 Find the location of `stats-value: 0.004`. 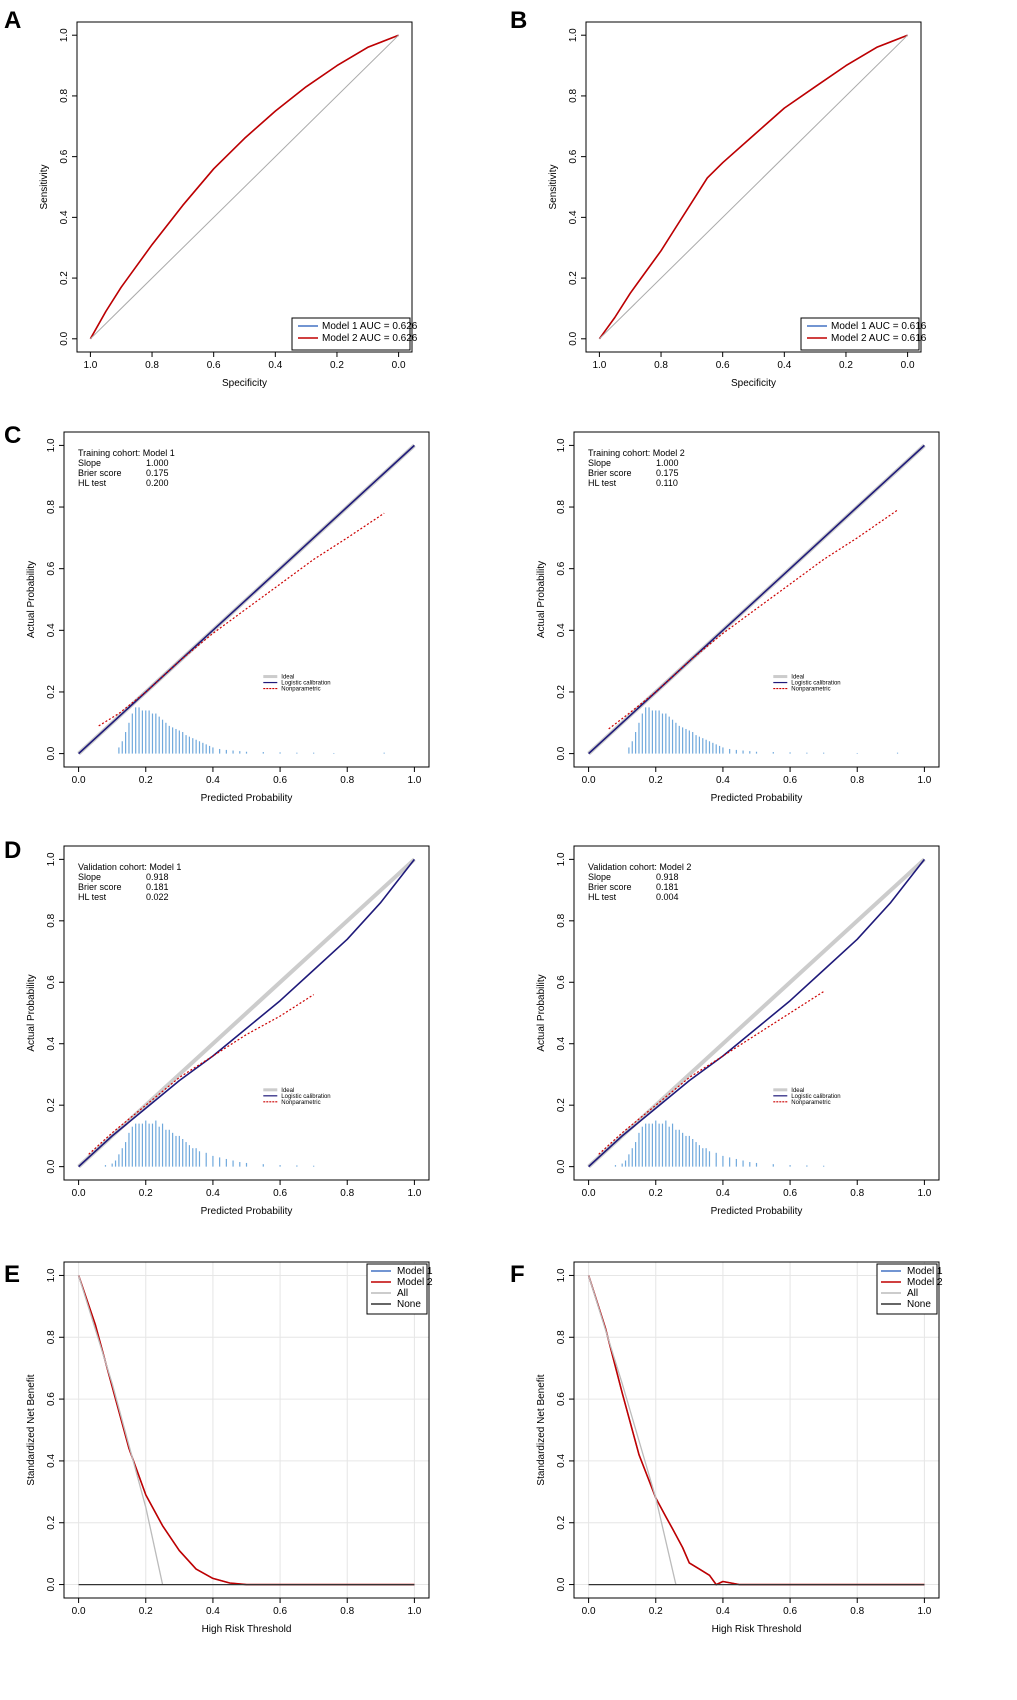

stats-value: 0.004 is located at coordinates (667, 897).